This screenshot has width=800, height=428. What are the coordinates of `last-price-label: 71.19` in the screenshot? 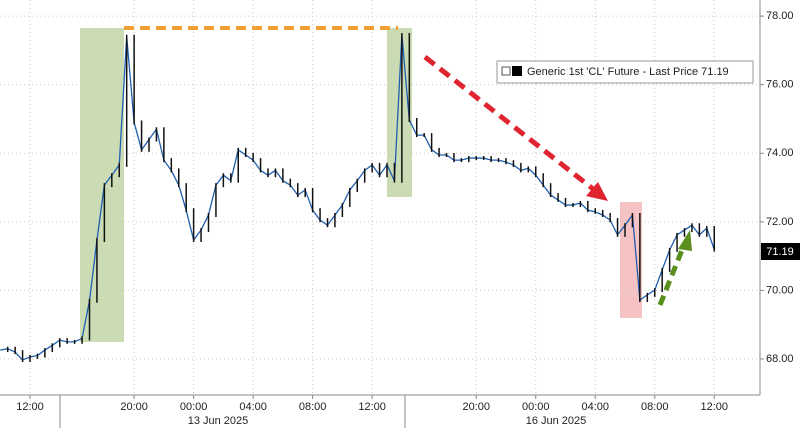 It's located at (780, 252).